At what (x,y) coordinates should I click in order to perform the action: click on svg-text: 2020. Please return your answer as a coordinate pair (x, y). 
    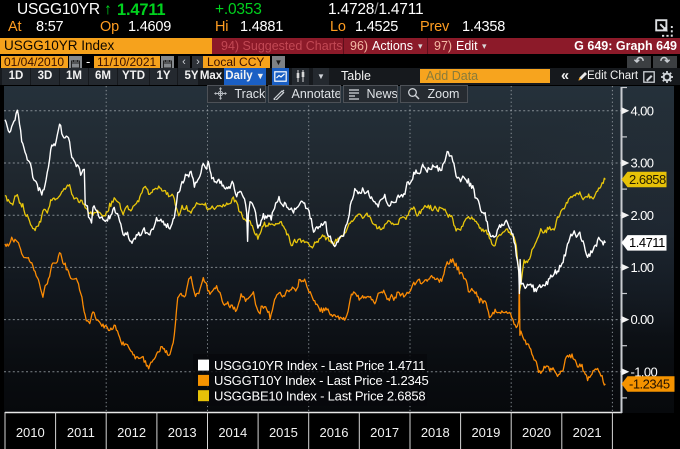
    Looking at the image, I should click on (536, 432).